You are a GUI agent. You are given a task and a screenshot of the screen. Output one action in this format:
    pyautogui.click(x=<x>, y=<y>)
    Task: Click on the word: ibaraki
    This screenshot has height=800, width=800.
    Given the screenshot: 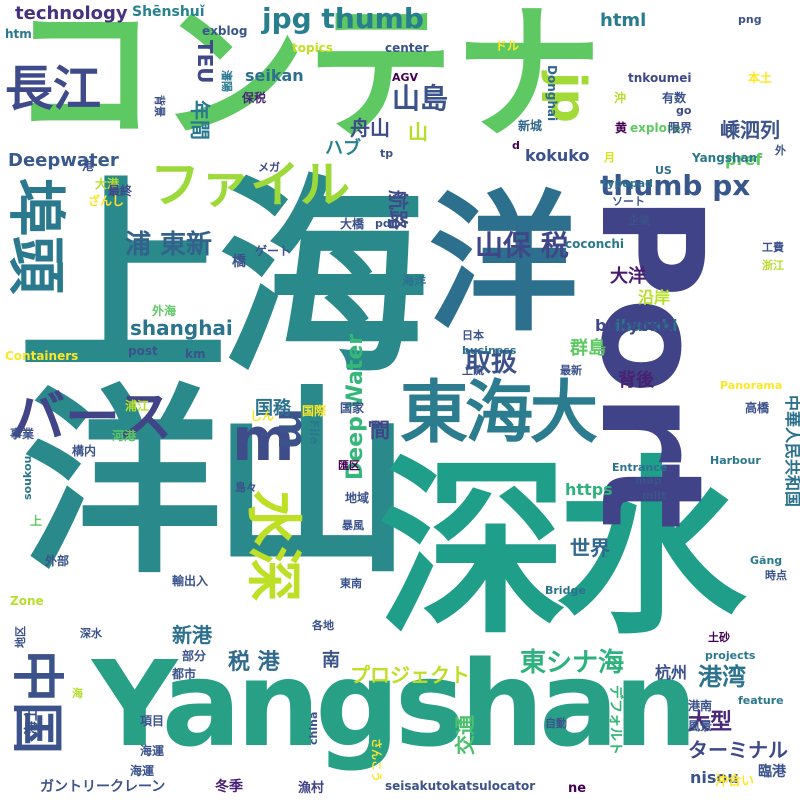 What is the action you would take?
    pyautogui.click(x=646, y=325)
    